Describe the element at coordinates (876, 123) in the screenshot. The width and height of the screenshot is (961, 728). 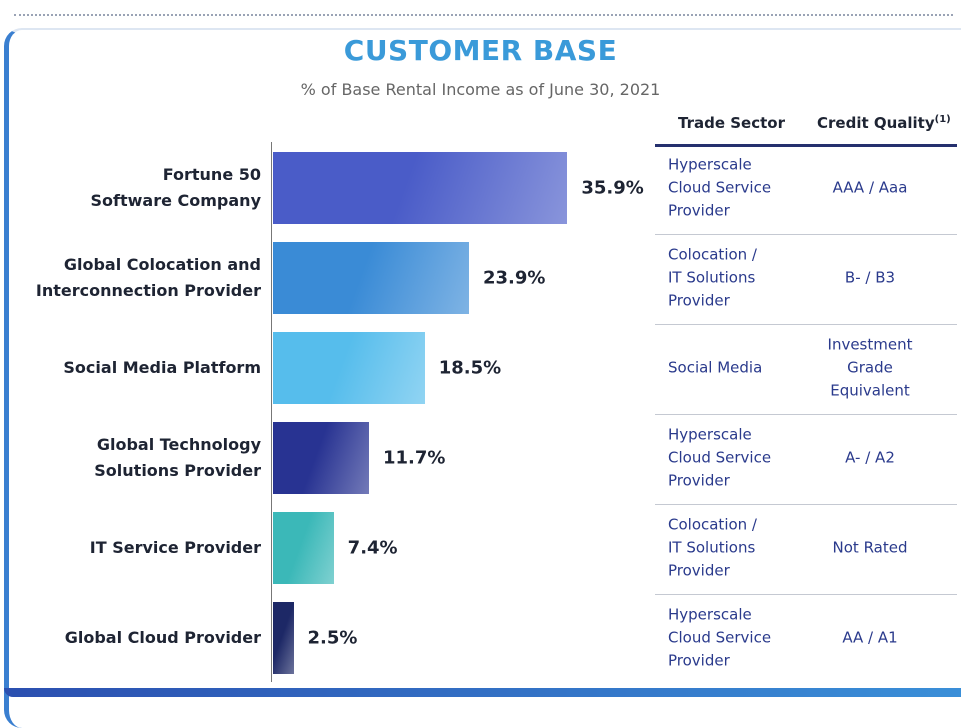
I see `column-header: Credit Quality` at that location.